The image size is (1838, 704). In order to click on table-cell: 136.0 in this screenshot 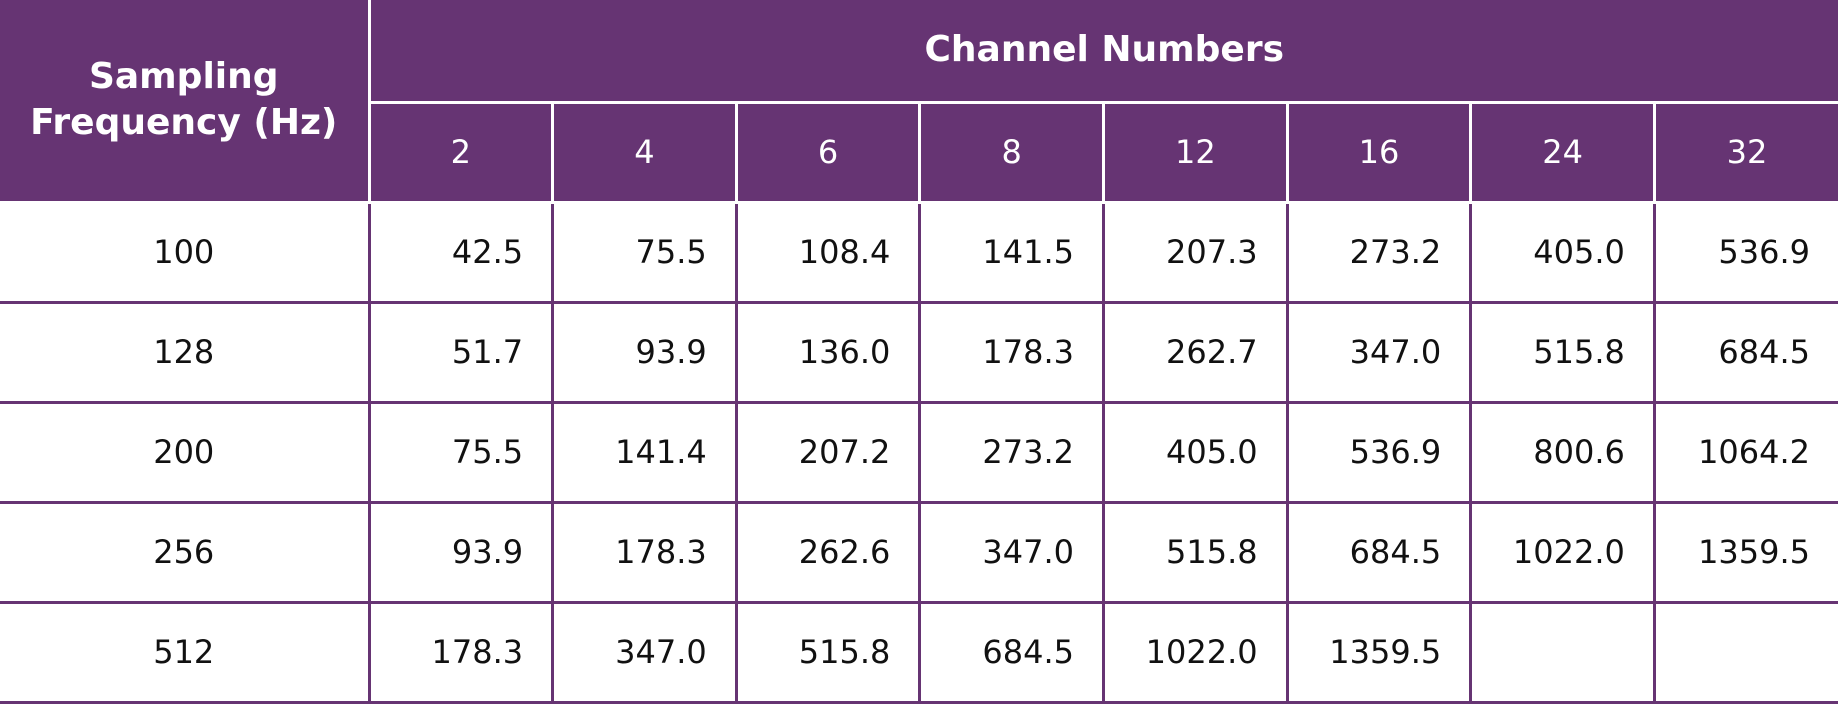, I will do `click(828, 352)`.